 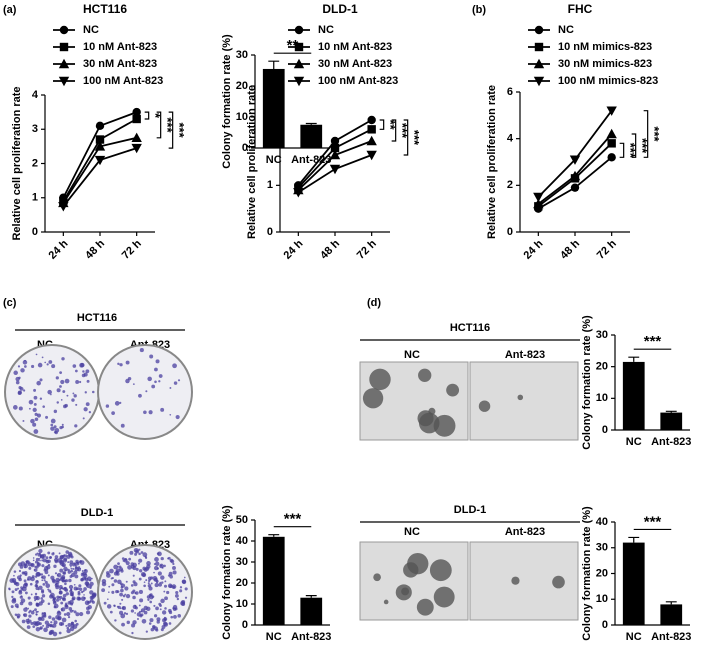 What do you see at coordinates (412, 355) in the screenshot?
I see `image-label: NC` at bounding box center [412, 355].